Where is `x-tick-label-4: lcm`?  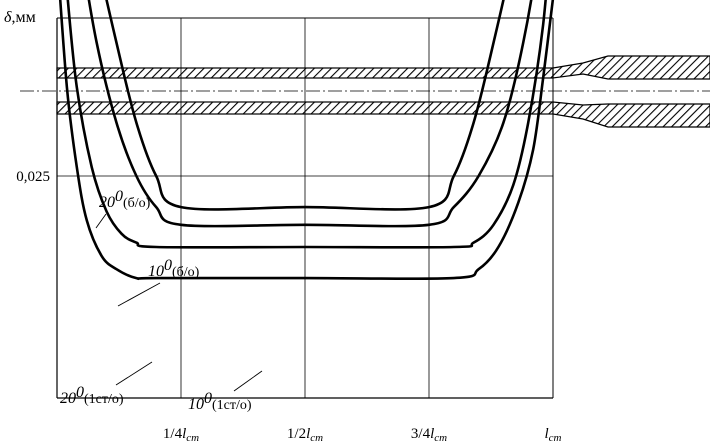
x-tick-label-4: lcm is located at coordinates (553, 435).